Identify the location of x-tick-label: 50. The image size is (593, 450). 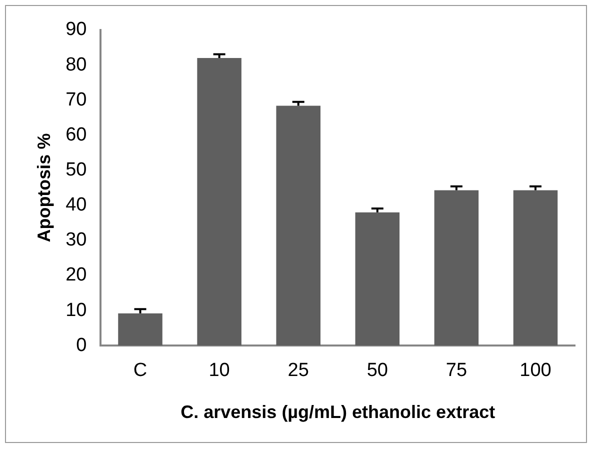
(377, 371).